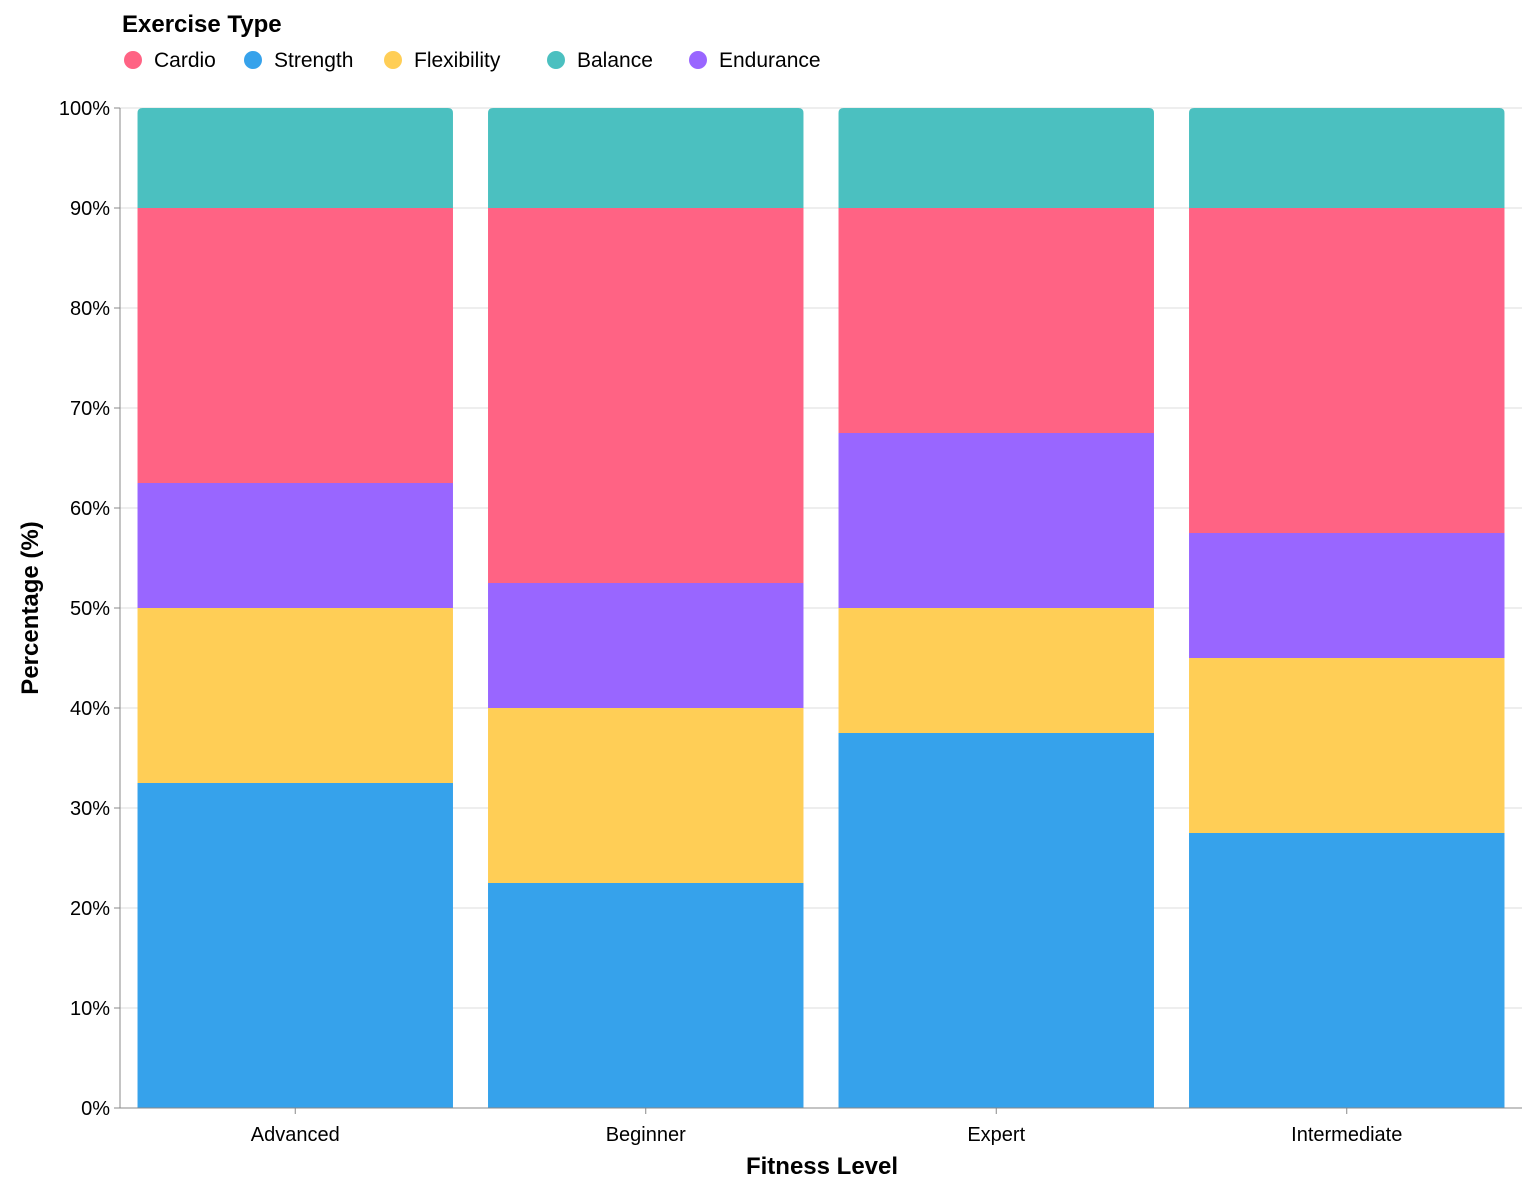 The height and width of the screenshot is (1190, 1532). What do you see at coordinates (90, 909) in the screenshot?
I see `y-tick-label: 20%` at bounding box center [90, 909].